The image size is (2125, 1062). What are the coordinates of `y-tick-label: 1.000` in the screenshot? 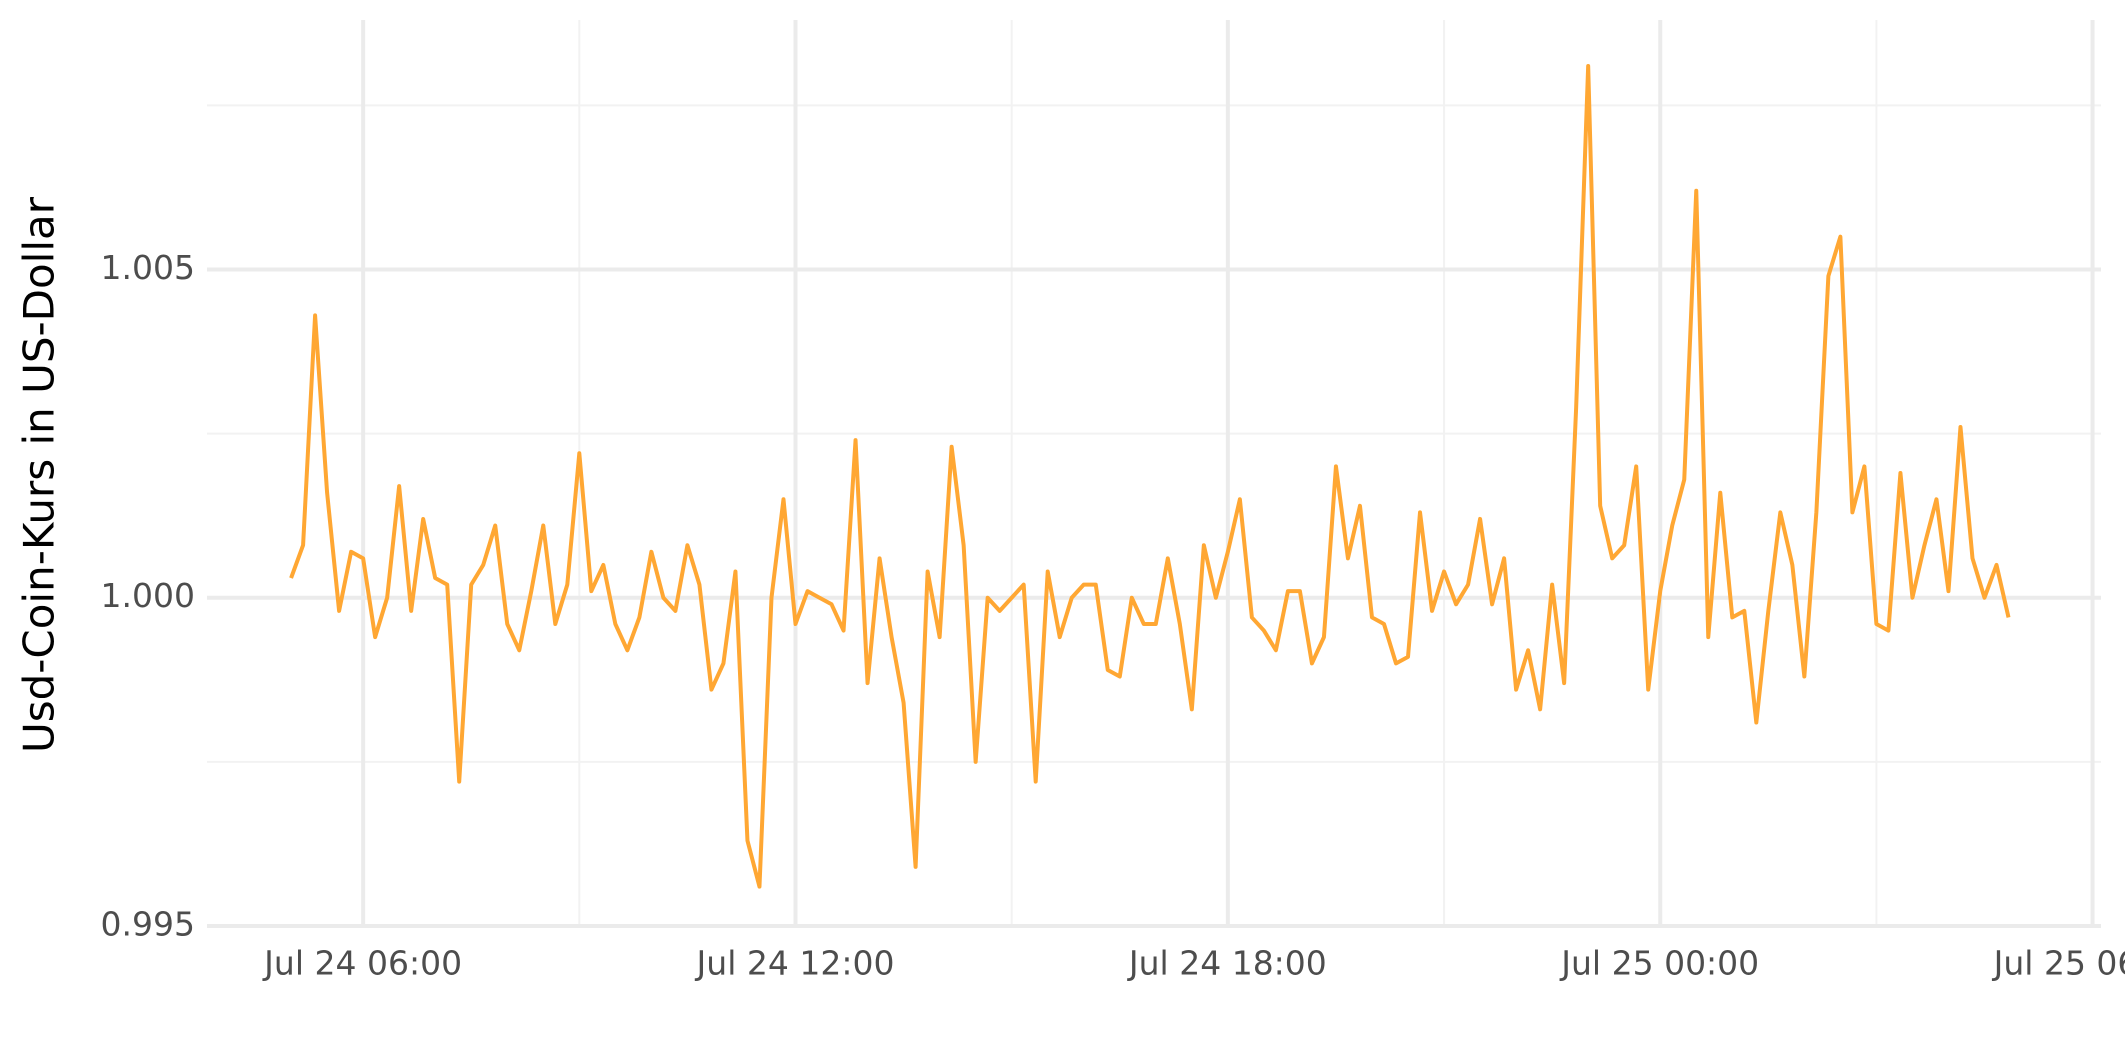 It's located at (148, 595).